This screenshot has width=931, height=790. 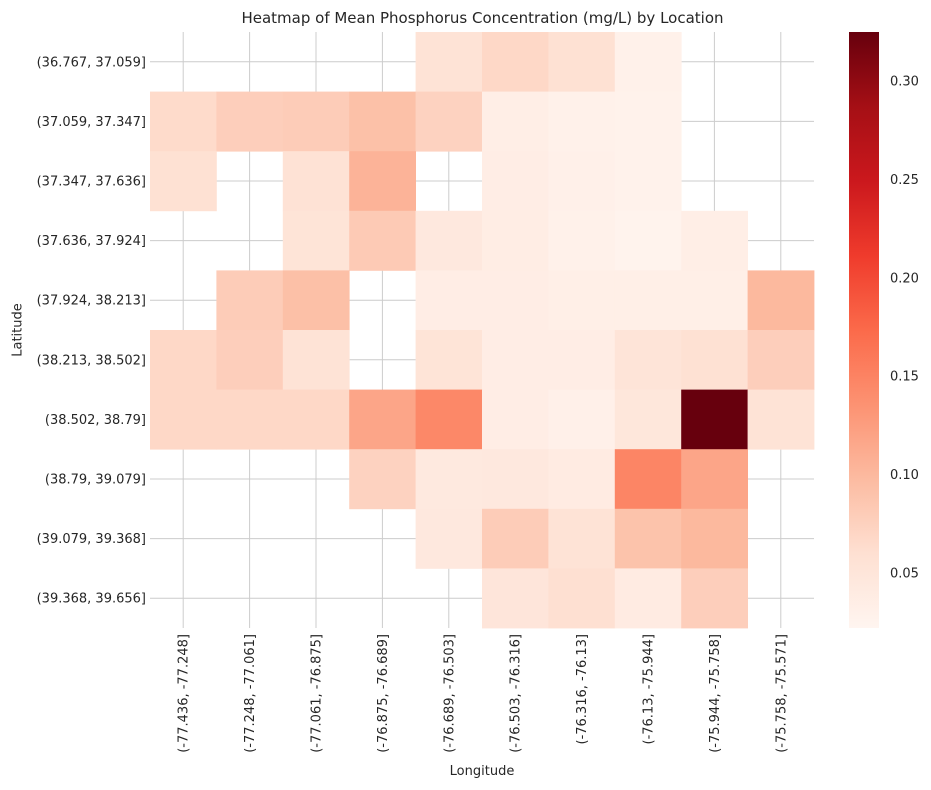 I want to click on x-tick-label: (-75.944, -75.758], so click(x=715, y=693).